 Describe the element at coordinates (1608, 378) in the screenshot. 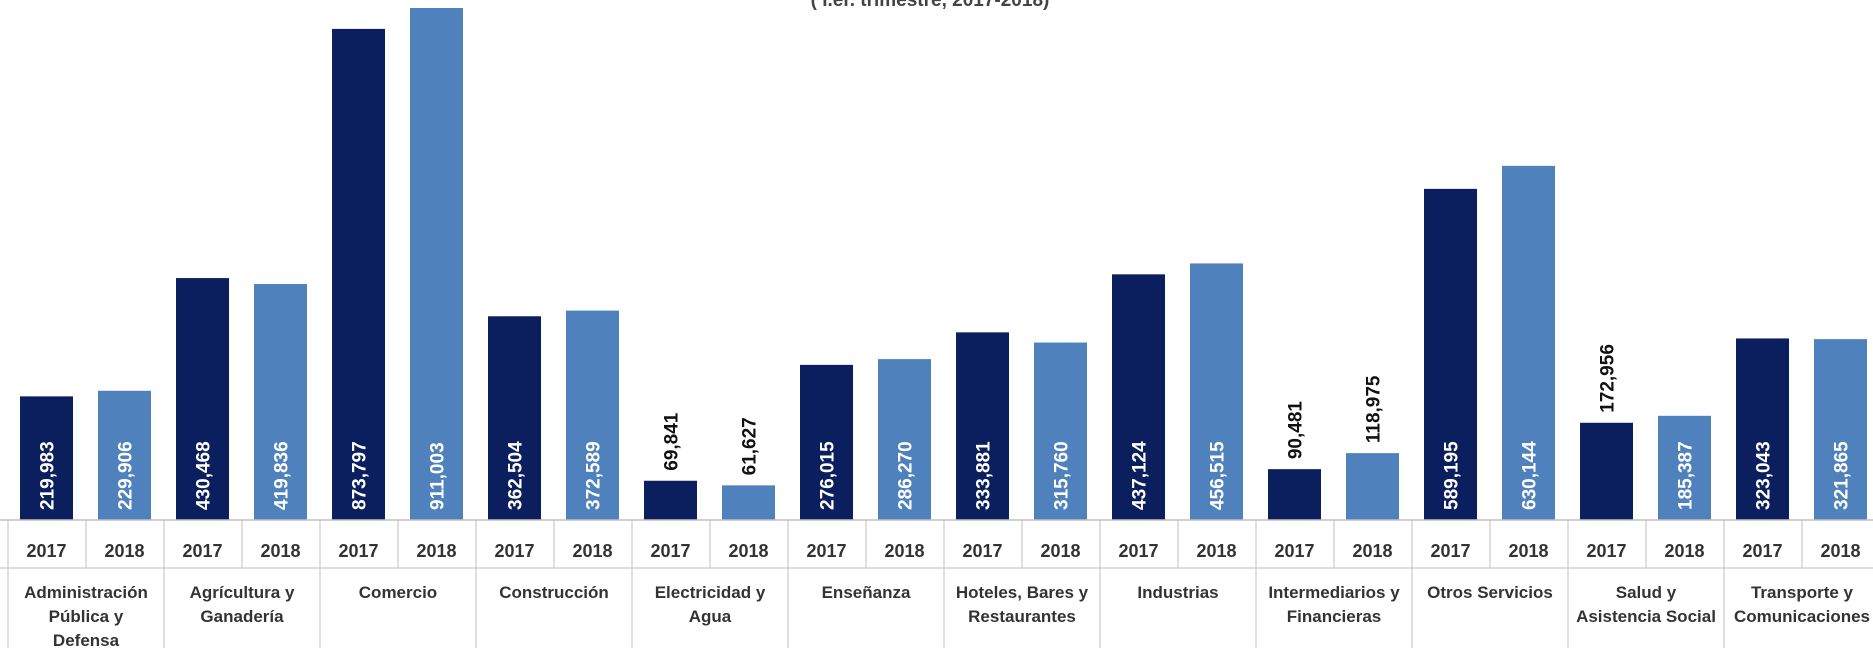

I see `bar-value-label: 172,956` at that location.